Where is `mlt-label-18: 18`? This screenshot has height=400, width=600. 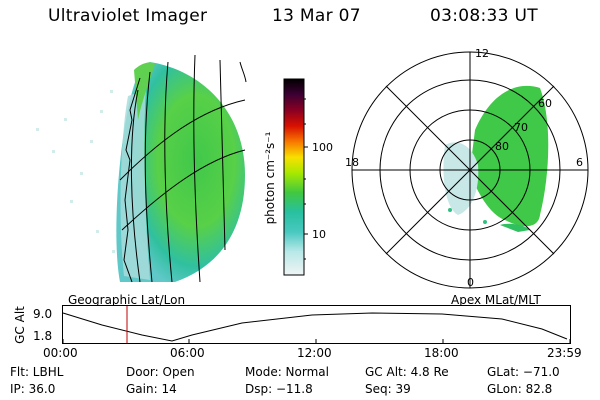 mlt-label-18: 18 is located at coordinates (352, 162).